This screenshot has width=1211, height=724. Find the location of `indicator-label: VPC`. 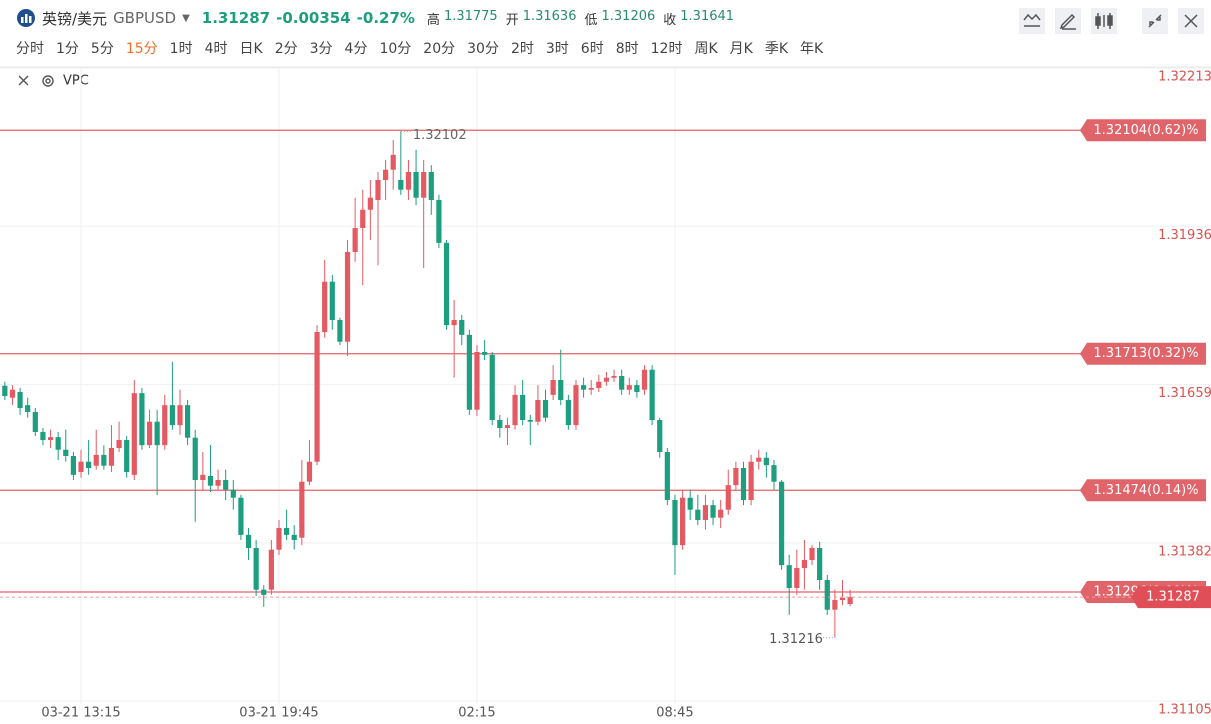

indicator-label: VPC is located at coordinates (76, 81).